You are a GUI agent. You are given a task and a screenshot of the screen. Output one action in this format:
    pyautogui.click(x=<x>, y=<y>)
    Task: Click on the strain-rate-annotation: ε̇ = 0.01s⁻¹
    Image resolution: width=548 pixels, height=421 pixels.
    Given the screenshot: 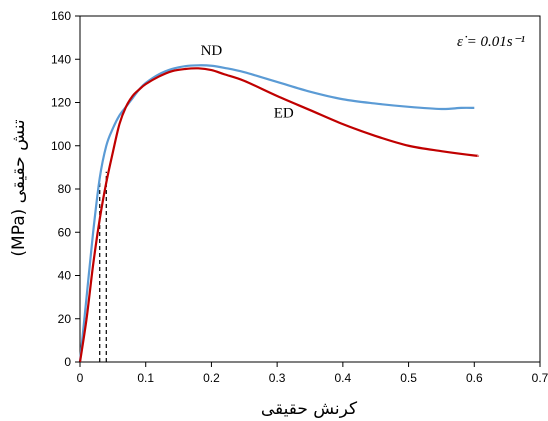 What is the action you would take?
    pyautogui.click(x=491, y=42)
    